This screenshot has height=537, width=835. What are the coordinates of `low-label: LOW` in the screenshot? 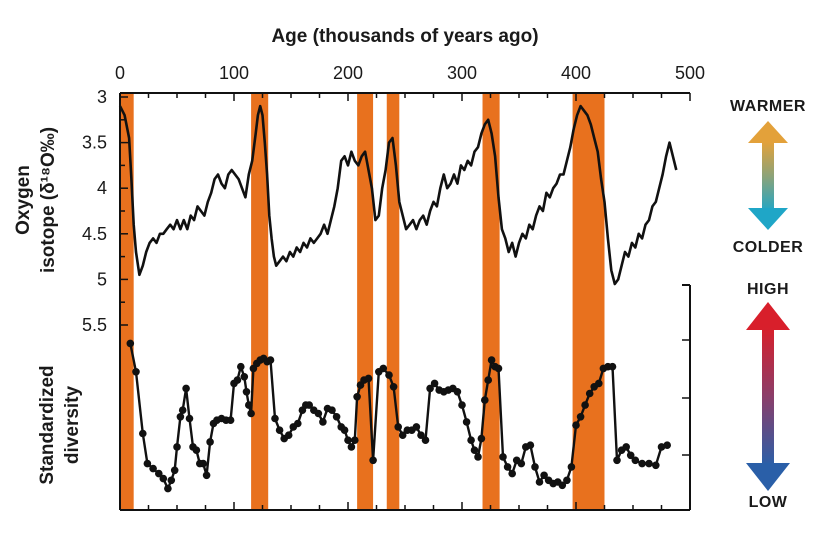 It's located at (768, 502).